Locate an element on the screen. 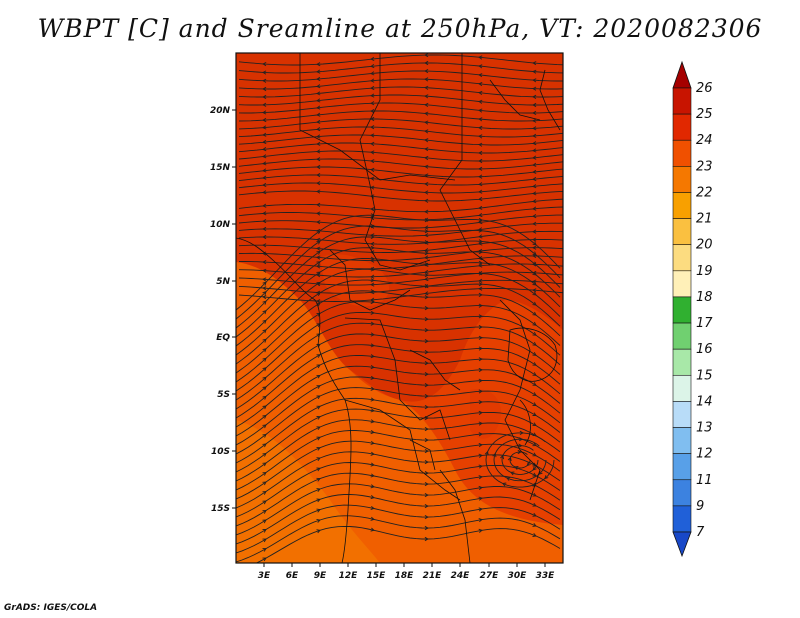  lat-axis: 20N 15N 10N 5N EQ 5S 10S 15S is located at coordinates (223, 310).